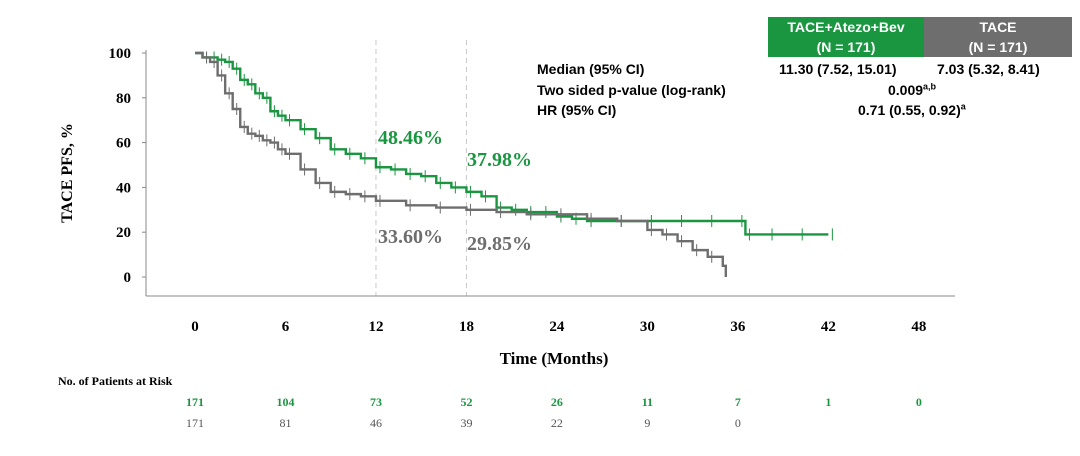  What do you see at coordinates (376, 402) in the screenshot?
I see `risk-arm1-value: 73` at bounding box center [376, 402].